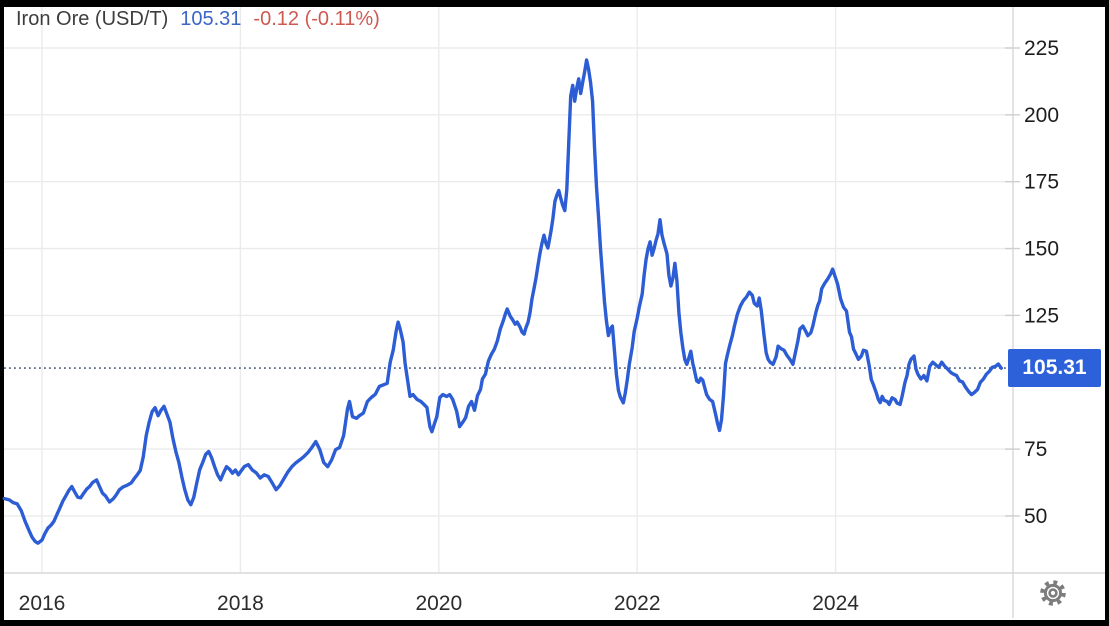  What do you see at coordinates (316, 18) in the screenshot?
I see `price-change: -0.12 (-0.11%)` at bounding box center [316, 18].